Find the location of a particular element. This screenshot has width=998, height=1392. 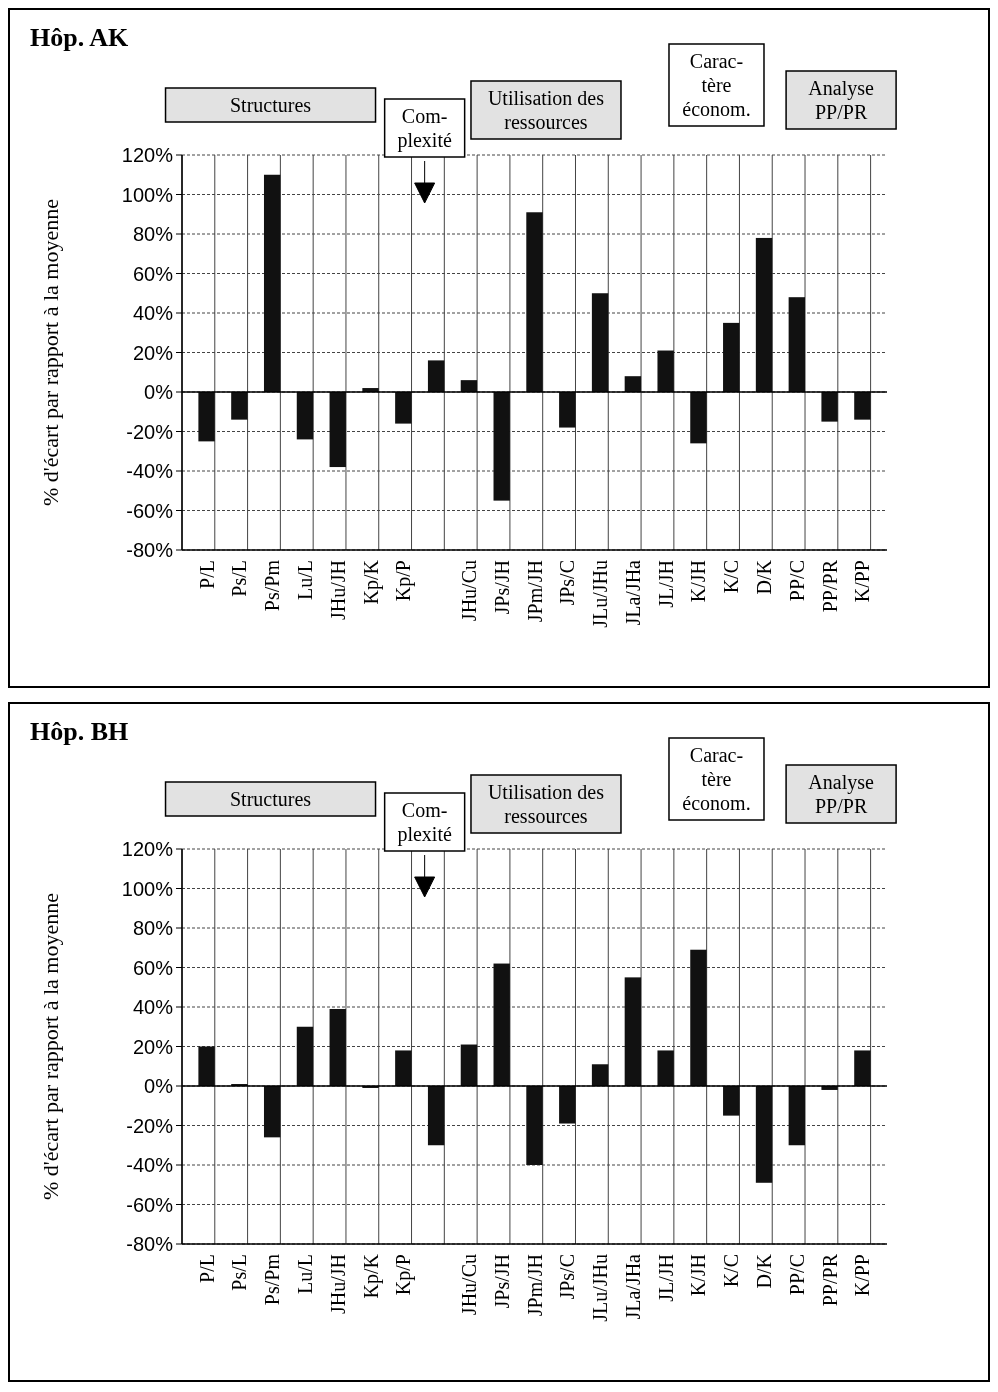

chart-title: Hôp. AK is located at coordinates (80, 37).